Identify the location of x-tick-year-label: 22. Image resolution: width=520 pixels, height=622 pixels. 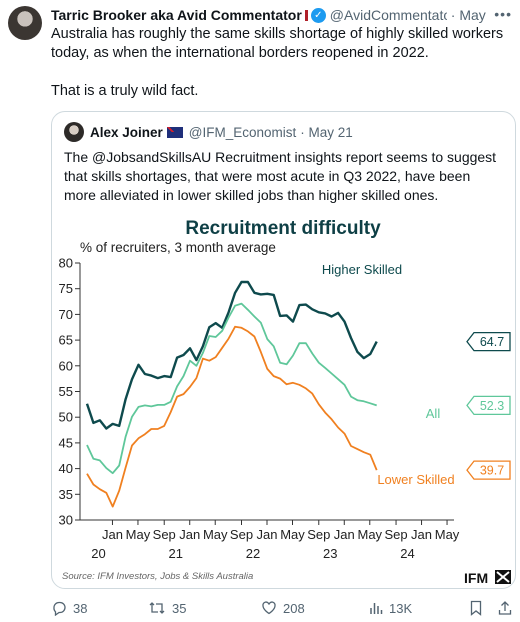
(253, 553).